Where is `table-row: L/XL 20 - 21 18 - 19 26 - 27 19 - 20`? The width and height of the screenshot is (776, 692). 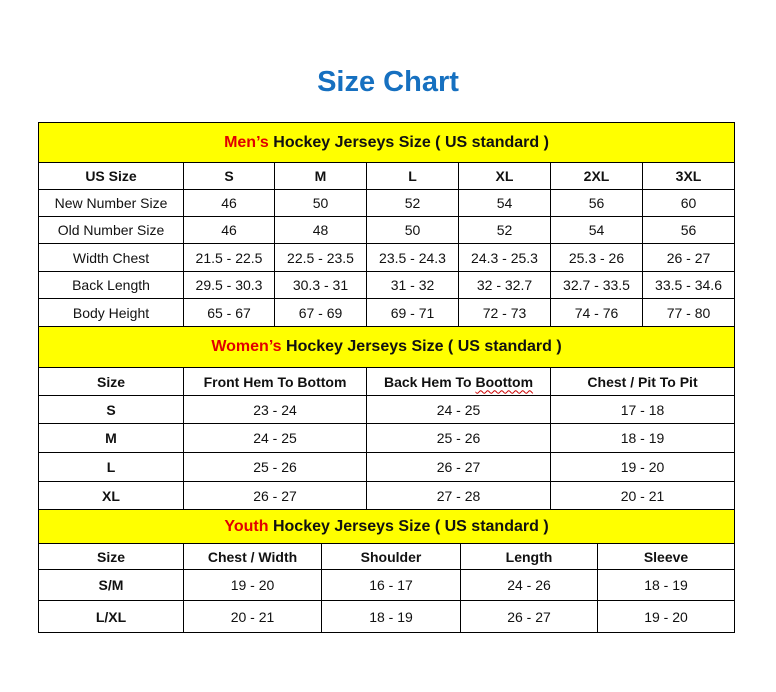
table-row: L/XL 20 - 21 18 - 19 26 - 27 19 - 20 is located at coordinates (387, 616).